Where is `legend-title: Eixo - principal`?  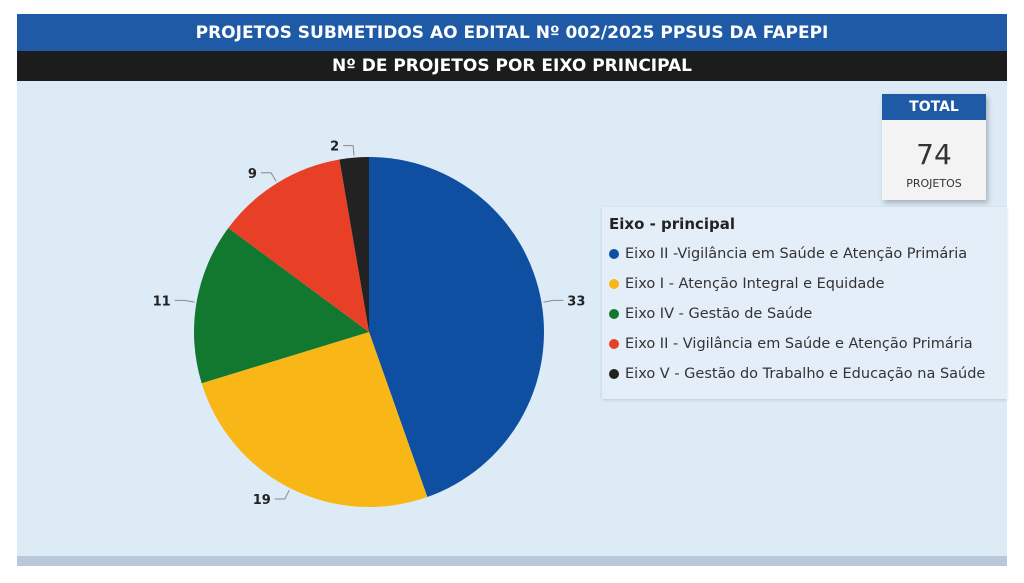 legend-title: Eixo - principal is located at coordinates (672, 224).